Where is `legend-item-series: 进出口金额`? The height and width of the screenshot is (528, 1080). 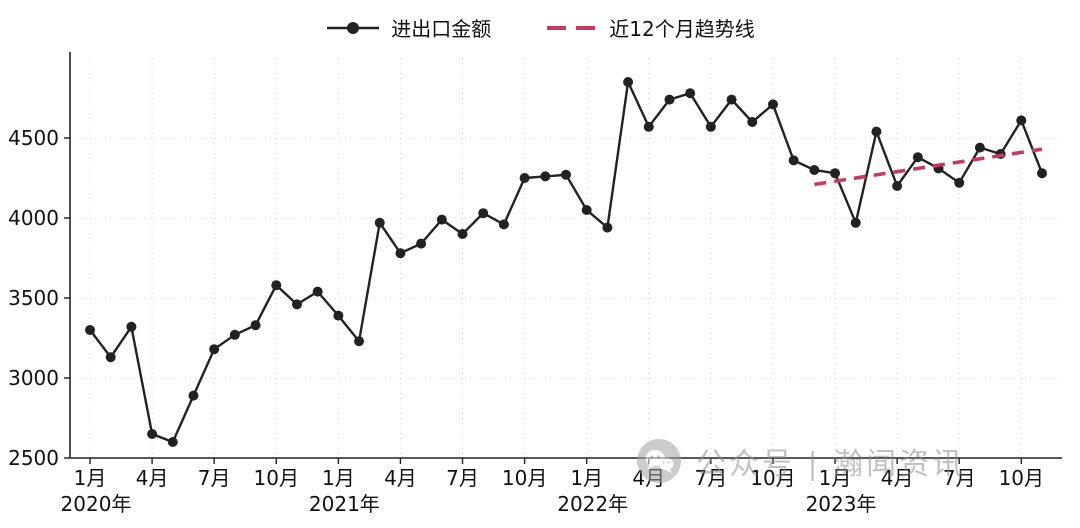 legend-item-series: 进出口金额 is located at coordinates (408, 27).